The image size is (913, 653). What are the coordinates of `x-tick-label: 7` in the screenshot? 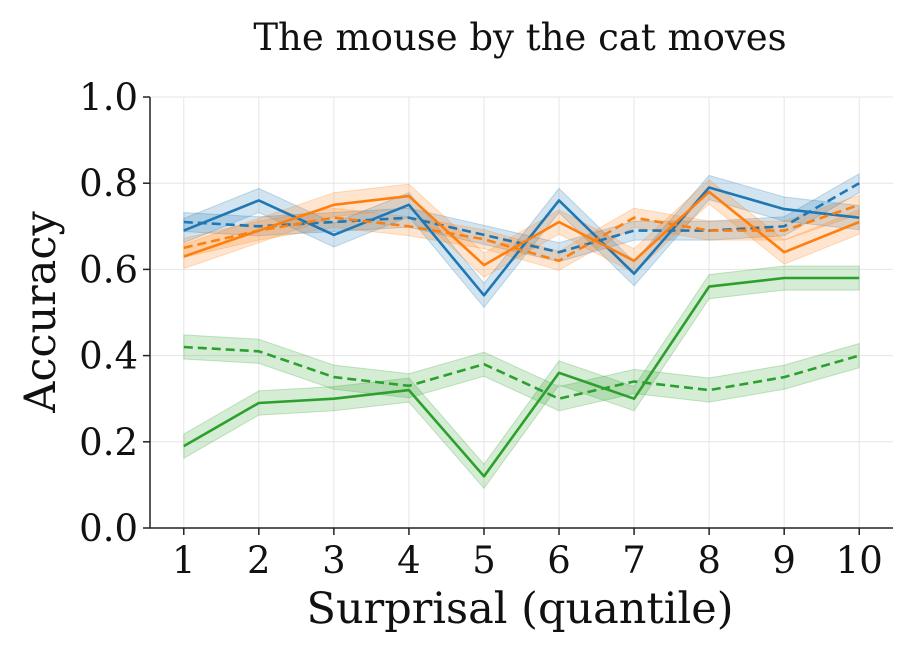 It's located at (634, 560).